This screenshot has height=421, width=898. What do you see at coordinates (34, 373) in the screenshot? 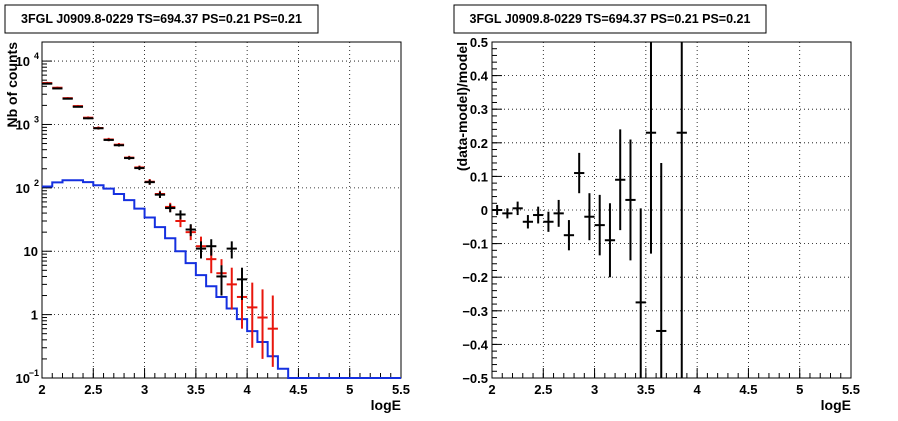
I see `y-tick-exponent: −1` at bounding box center [34, 373].